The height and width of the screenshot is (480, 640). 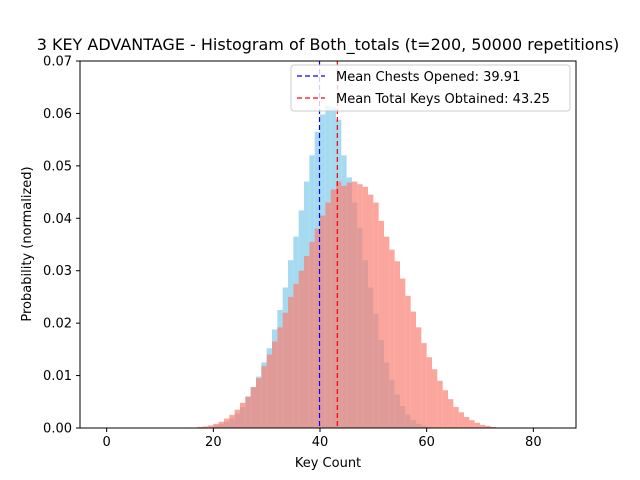 What do you see at coordinates (533, 442) in the screenshot?
I see `x-tick-label: 80` at bounding box center [533, 442].